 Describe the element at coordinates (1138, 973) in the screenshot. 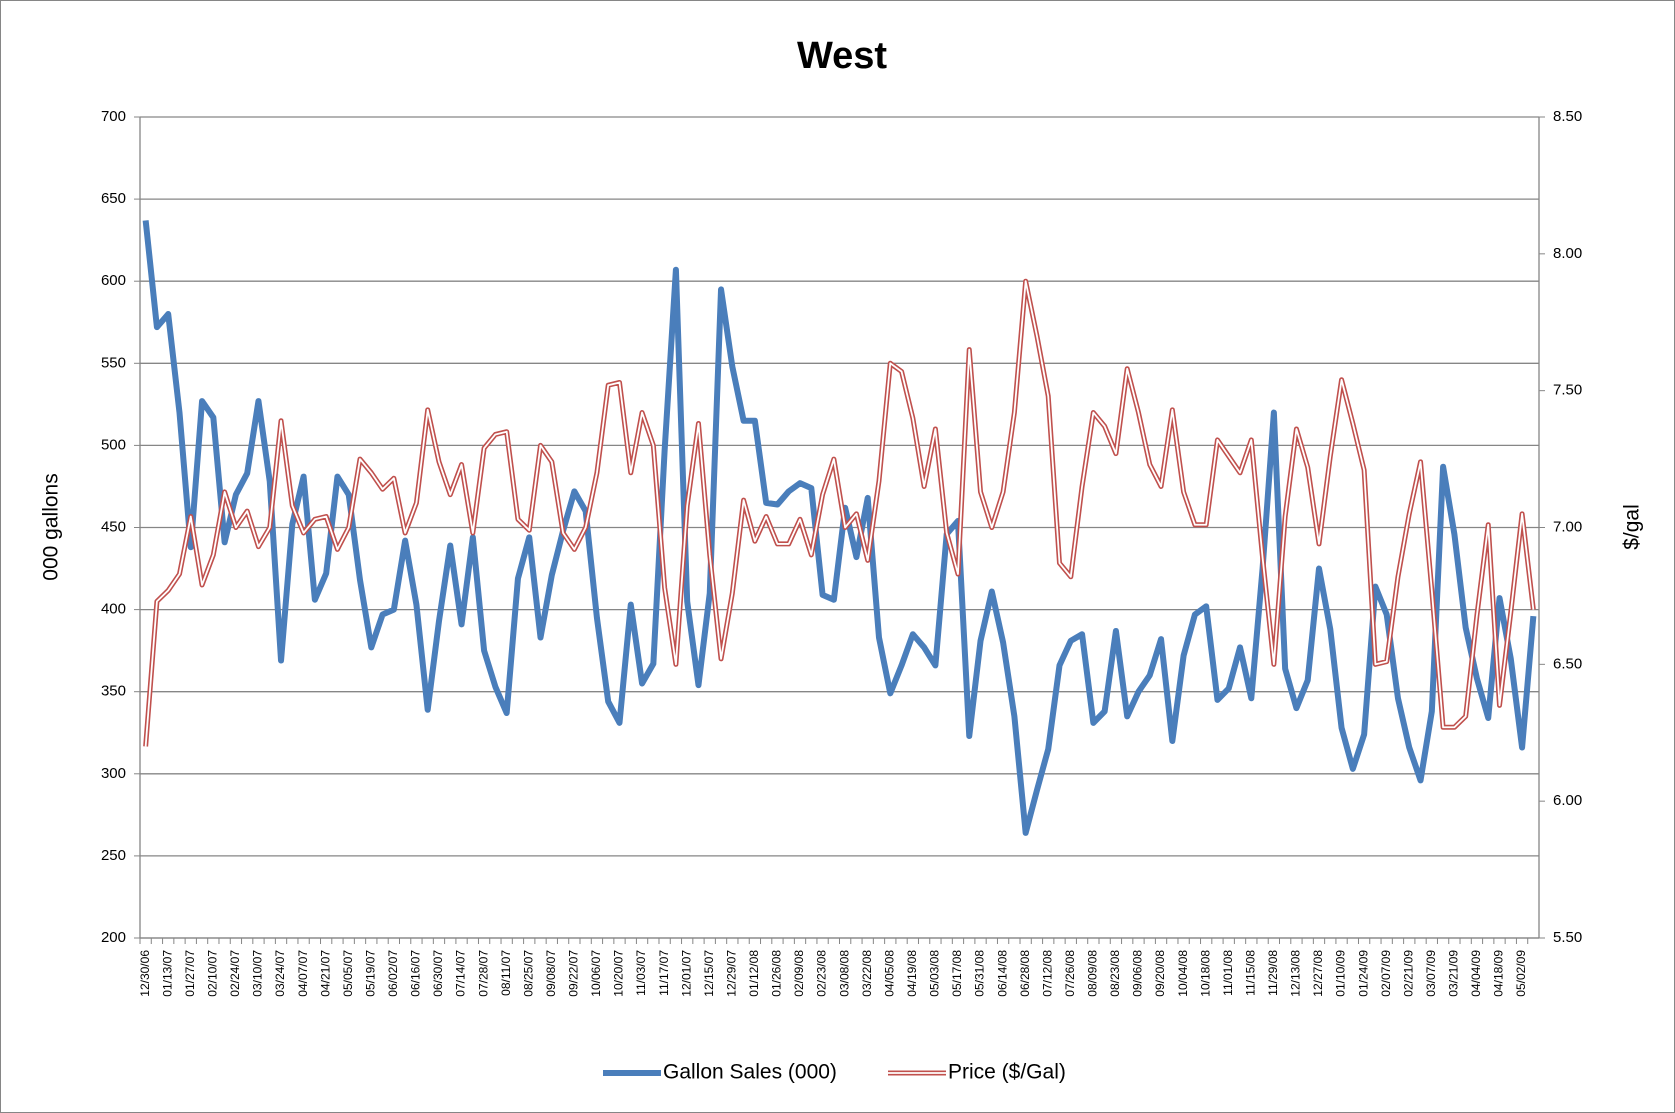

I see `x-tick-label: 09/06/08` at that location.